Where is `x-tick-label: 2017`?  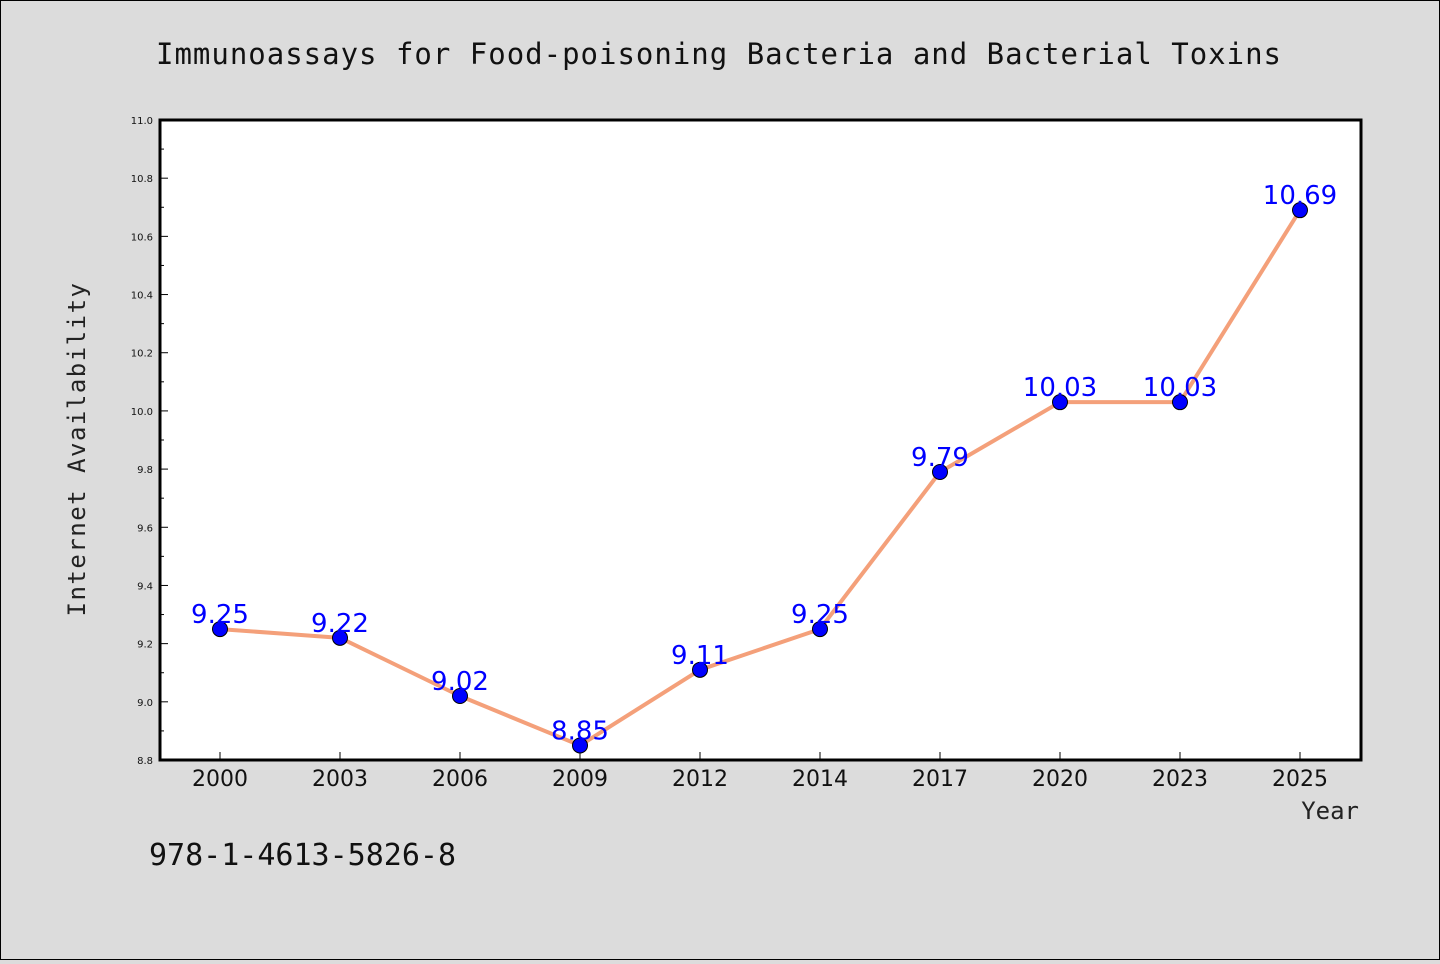
x-tick-label: 2017 is located at coordinates (940, 779).